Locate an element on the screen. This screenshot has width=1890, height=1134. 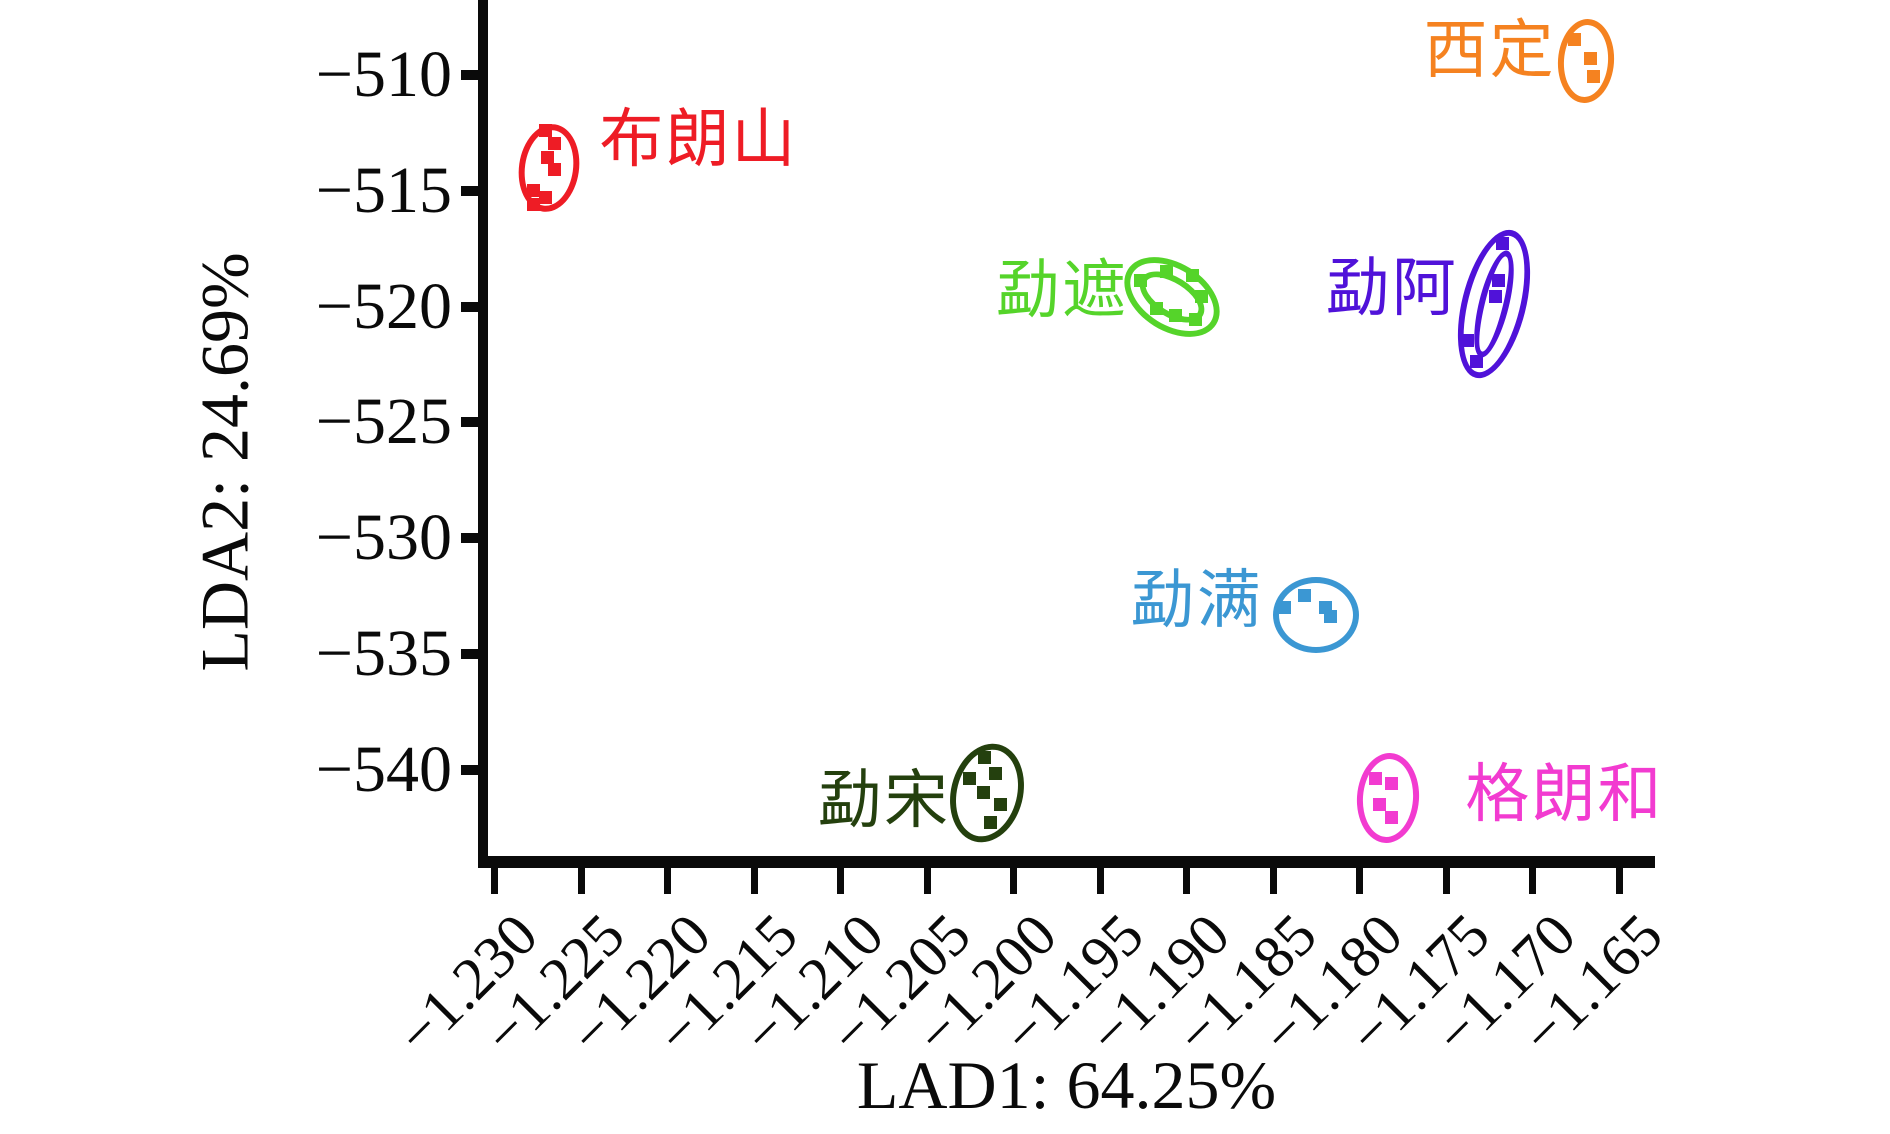
confidence-ellipse-mengman is located at coordinates (1315, 614).